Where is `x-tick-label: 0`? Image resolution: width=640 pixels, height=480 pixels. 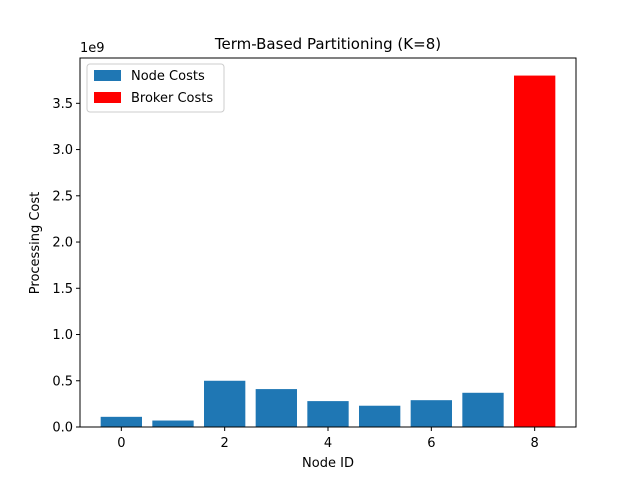 x-tick-label: 0 is located at coordinates (121, 443).